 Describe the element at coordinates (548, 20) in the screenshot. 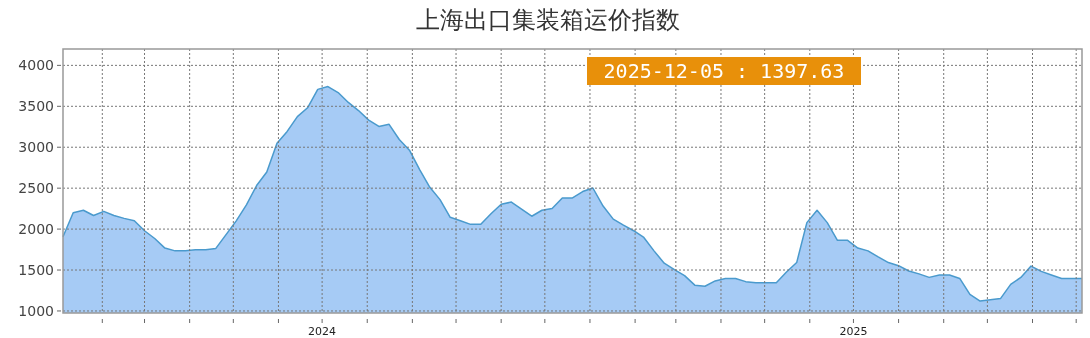

I see `chart-title: 上海出口集装箱运价指数` at that location.